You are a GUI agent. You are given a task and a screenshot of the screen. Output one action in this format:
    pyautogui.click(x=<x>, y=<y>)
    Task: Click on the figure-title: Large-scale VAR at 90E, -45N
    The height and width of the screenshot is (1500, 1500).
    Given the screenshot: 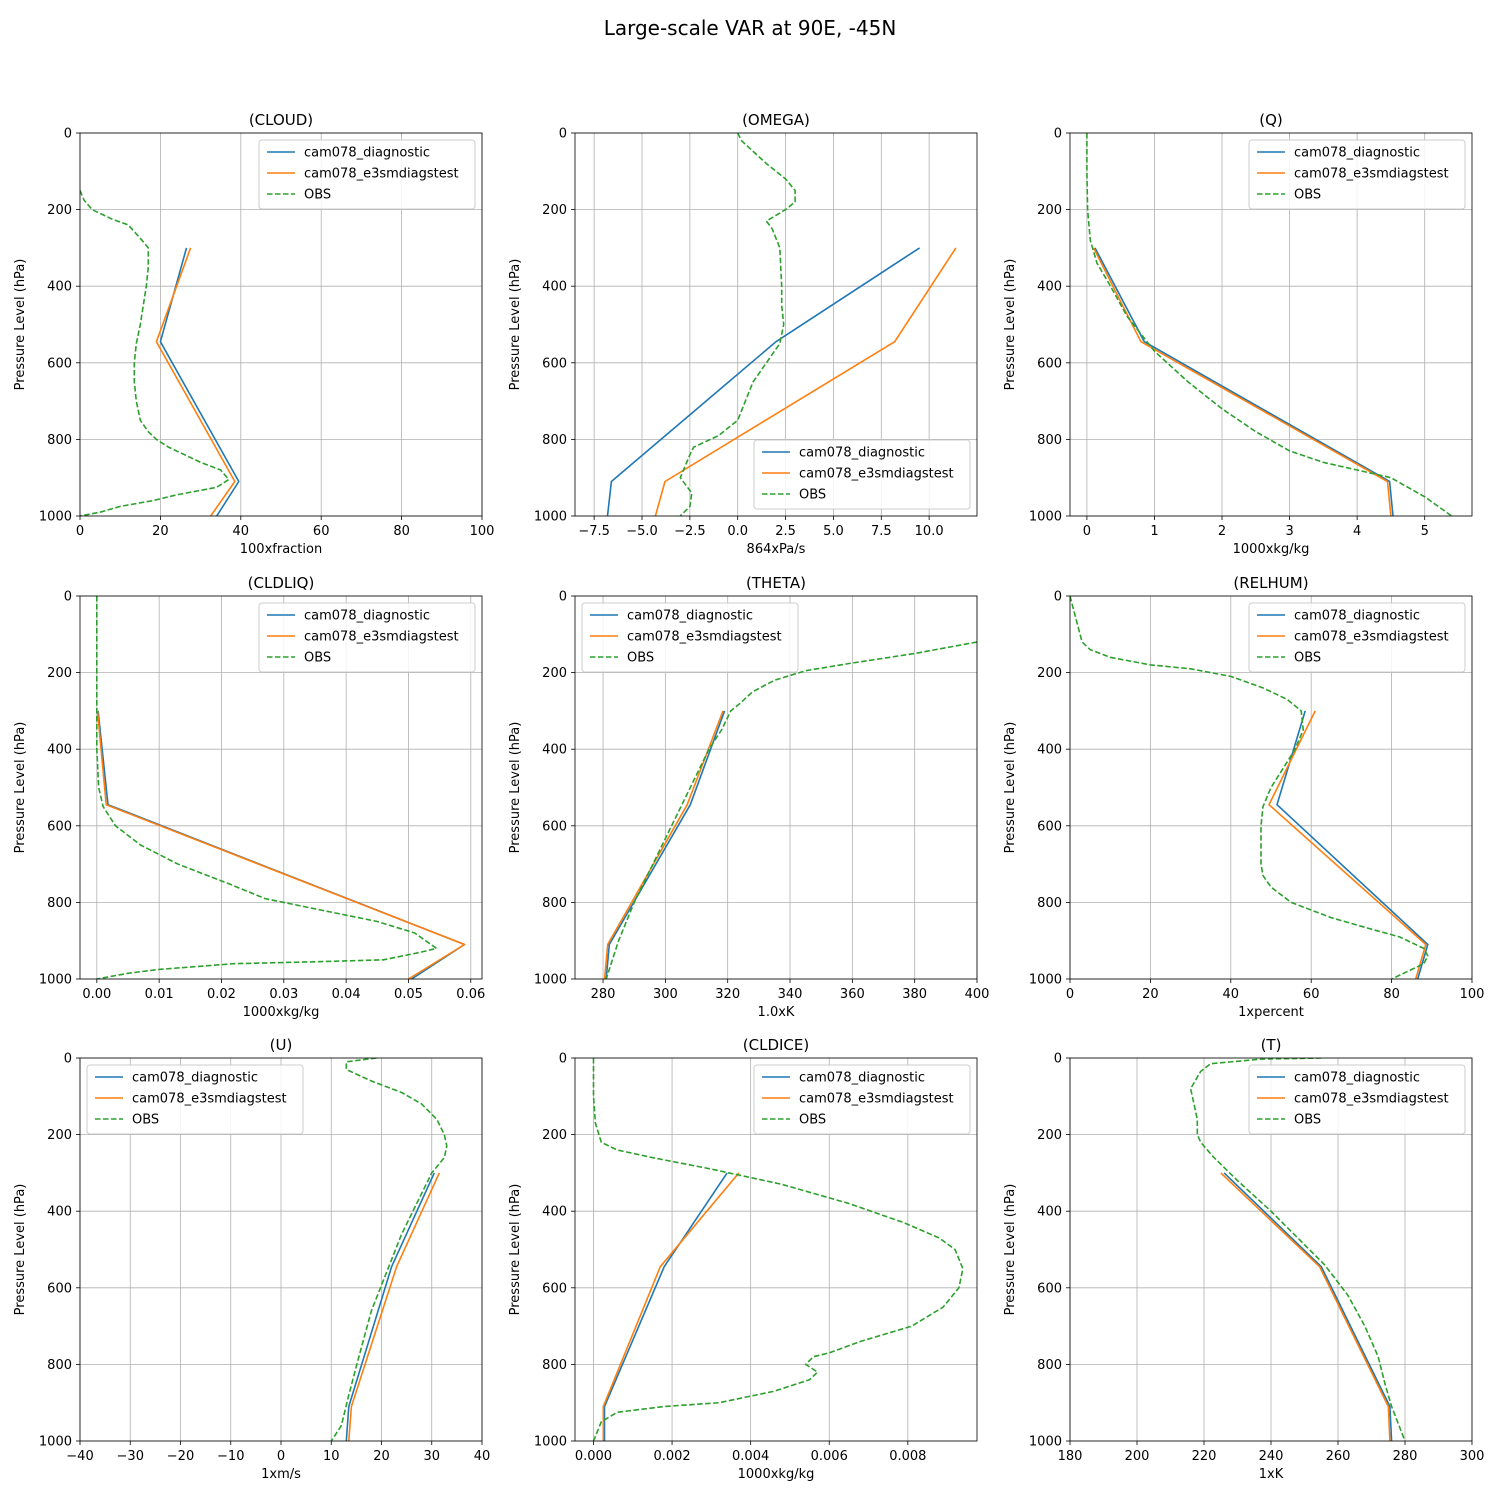 What is the action you would take?
    pyautogui.click(x=750, y=28)
    